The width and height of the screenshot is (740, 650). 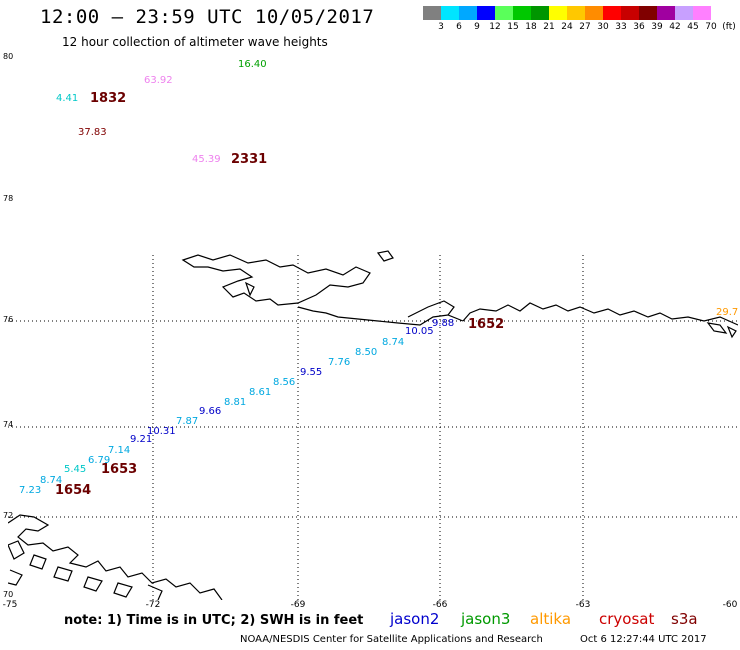 I want to click on satellite-legend-jason2: jason2, so click(x=415, y=619).